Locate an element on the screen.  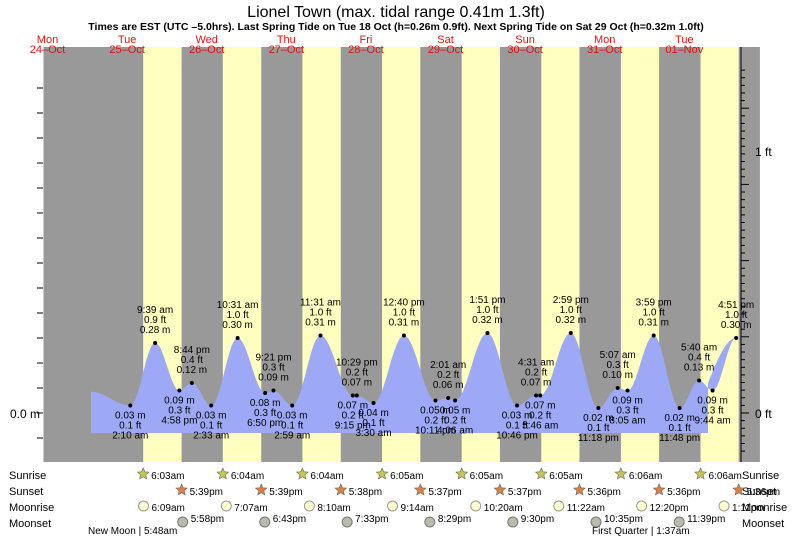
moonset-time: 10:35pm is located at coordinates (623, 519).